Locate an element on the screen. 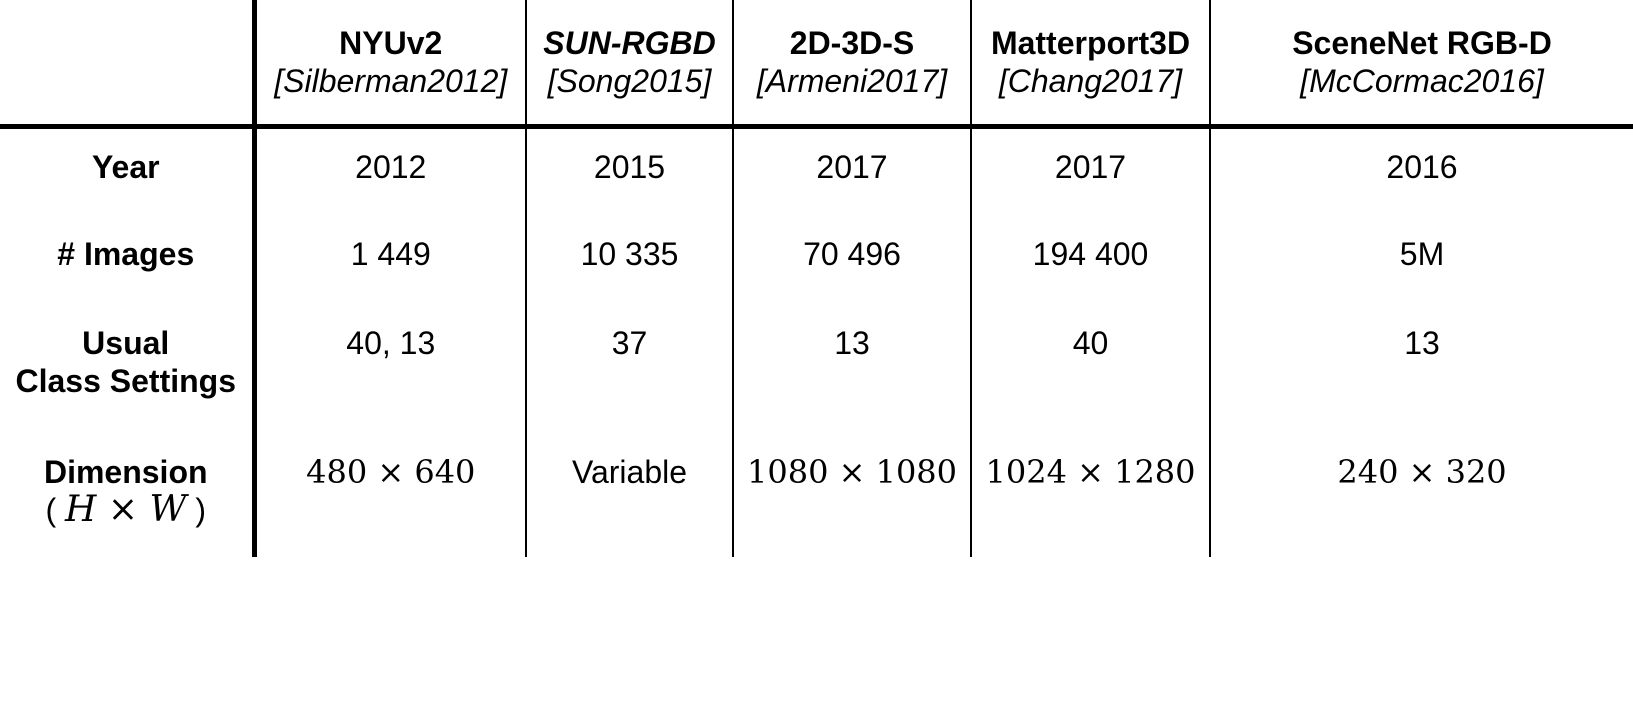 The width and height of the screenshot is (1633, 723). table-cell: 2012 is located at coordinates (388, 171).